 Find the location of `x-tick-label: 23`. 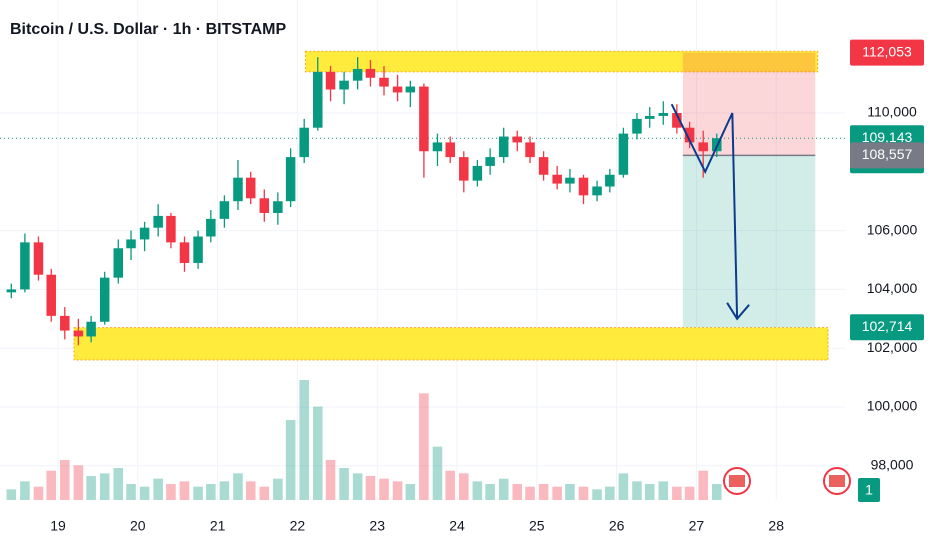

x-tick-label: 23 is located at coordinates (377, 526).